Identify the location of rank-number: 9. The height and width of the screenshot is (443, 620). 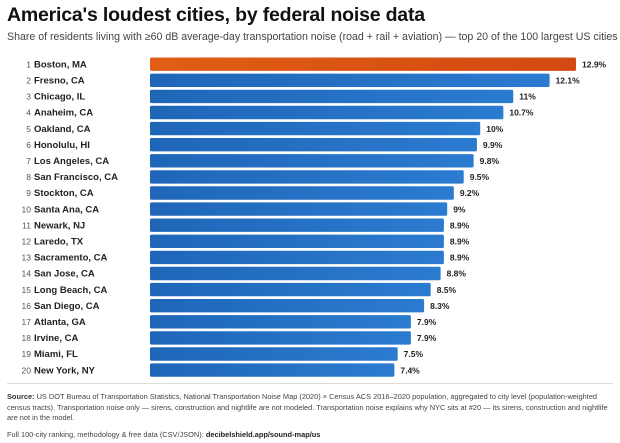
(28, 193).